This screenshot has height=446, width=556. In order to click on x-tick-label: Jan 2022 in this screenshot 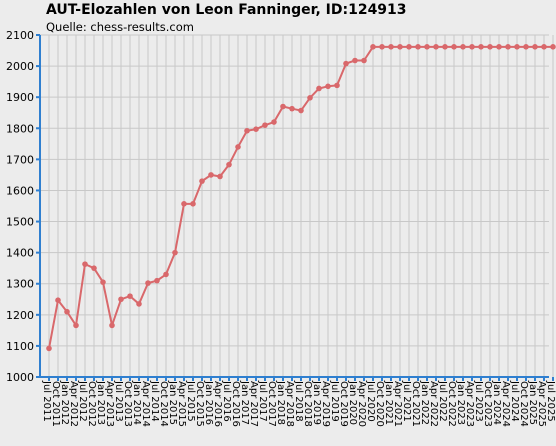, I will do `click(424, 402)`.